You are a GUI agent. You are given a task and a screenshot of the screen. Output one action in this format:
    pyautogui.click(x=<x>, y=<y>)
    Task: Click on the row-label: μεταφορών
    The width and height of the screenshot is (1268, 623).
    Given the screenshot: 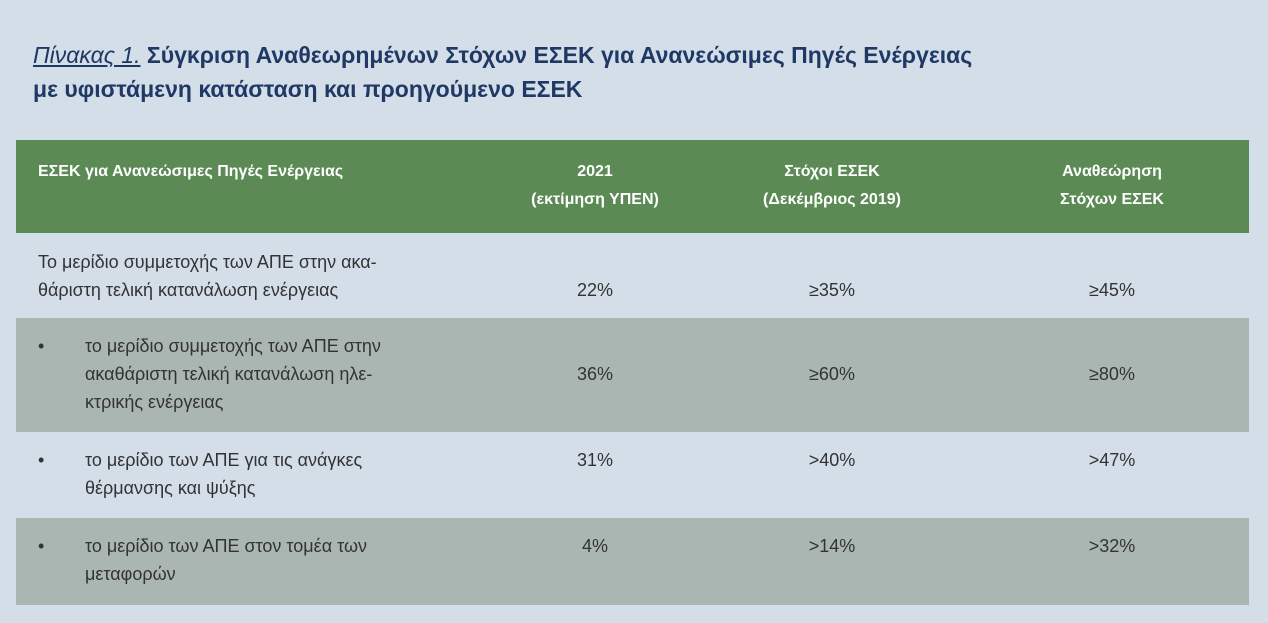 What is the action you would take?
    pyautogui.click(x=130, y=574)
    